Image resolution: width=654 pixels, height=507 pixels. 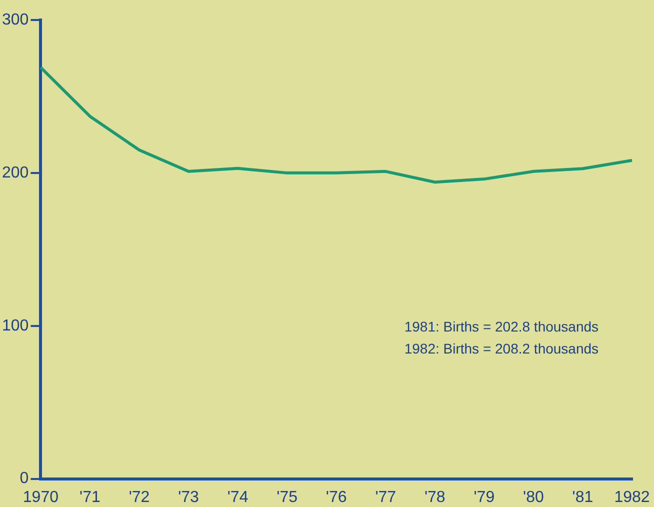 I want to click on x-tick-label: '76, so click(x=336, y=497).